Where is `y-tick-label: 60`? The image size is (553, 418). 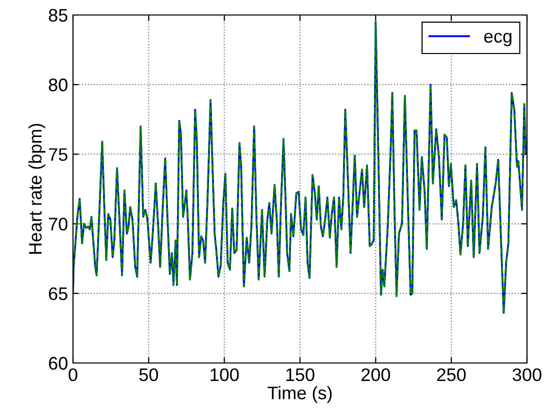 y-tick-label: 60 is located at coordinates (58, 363).